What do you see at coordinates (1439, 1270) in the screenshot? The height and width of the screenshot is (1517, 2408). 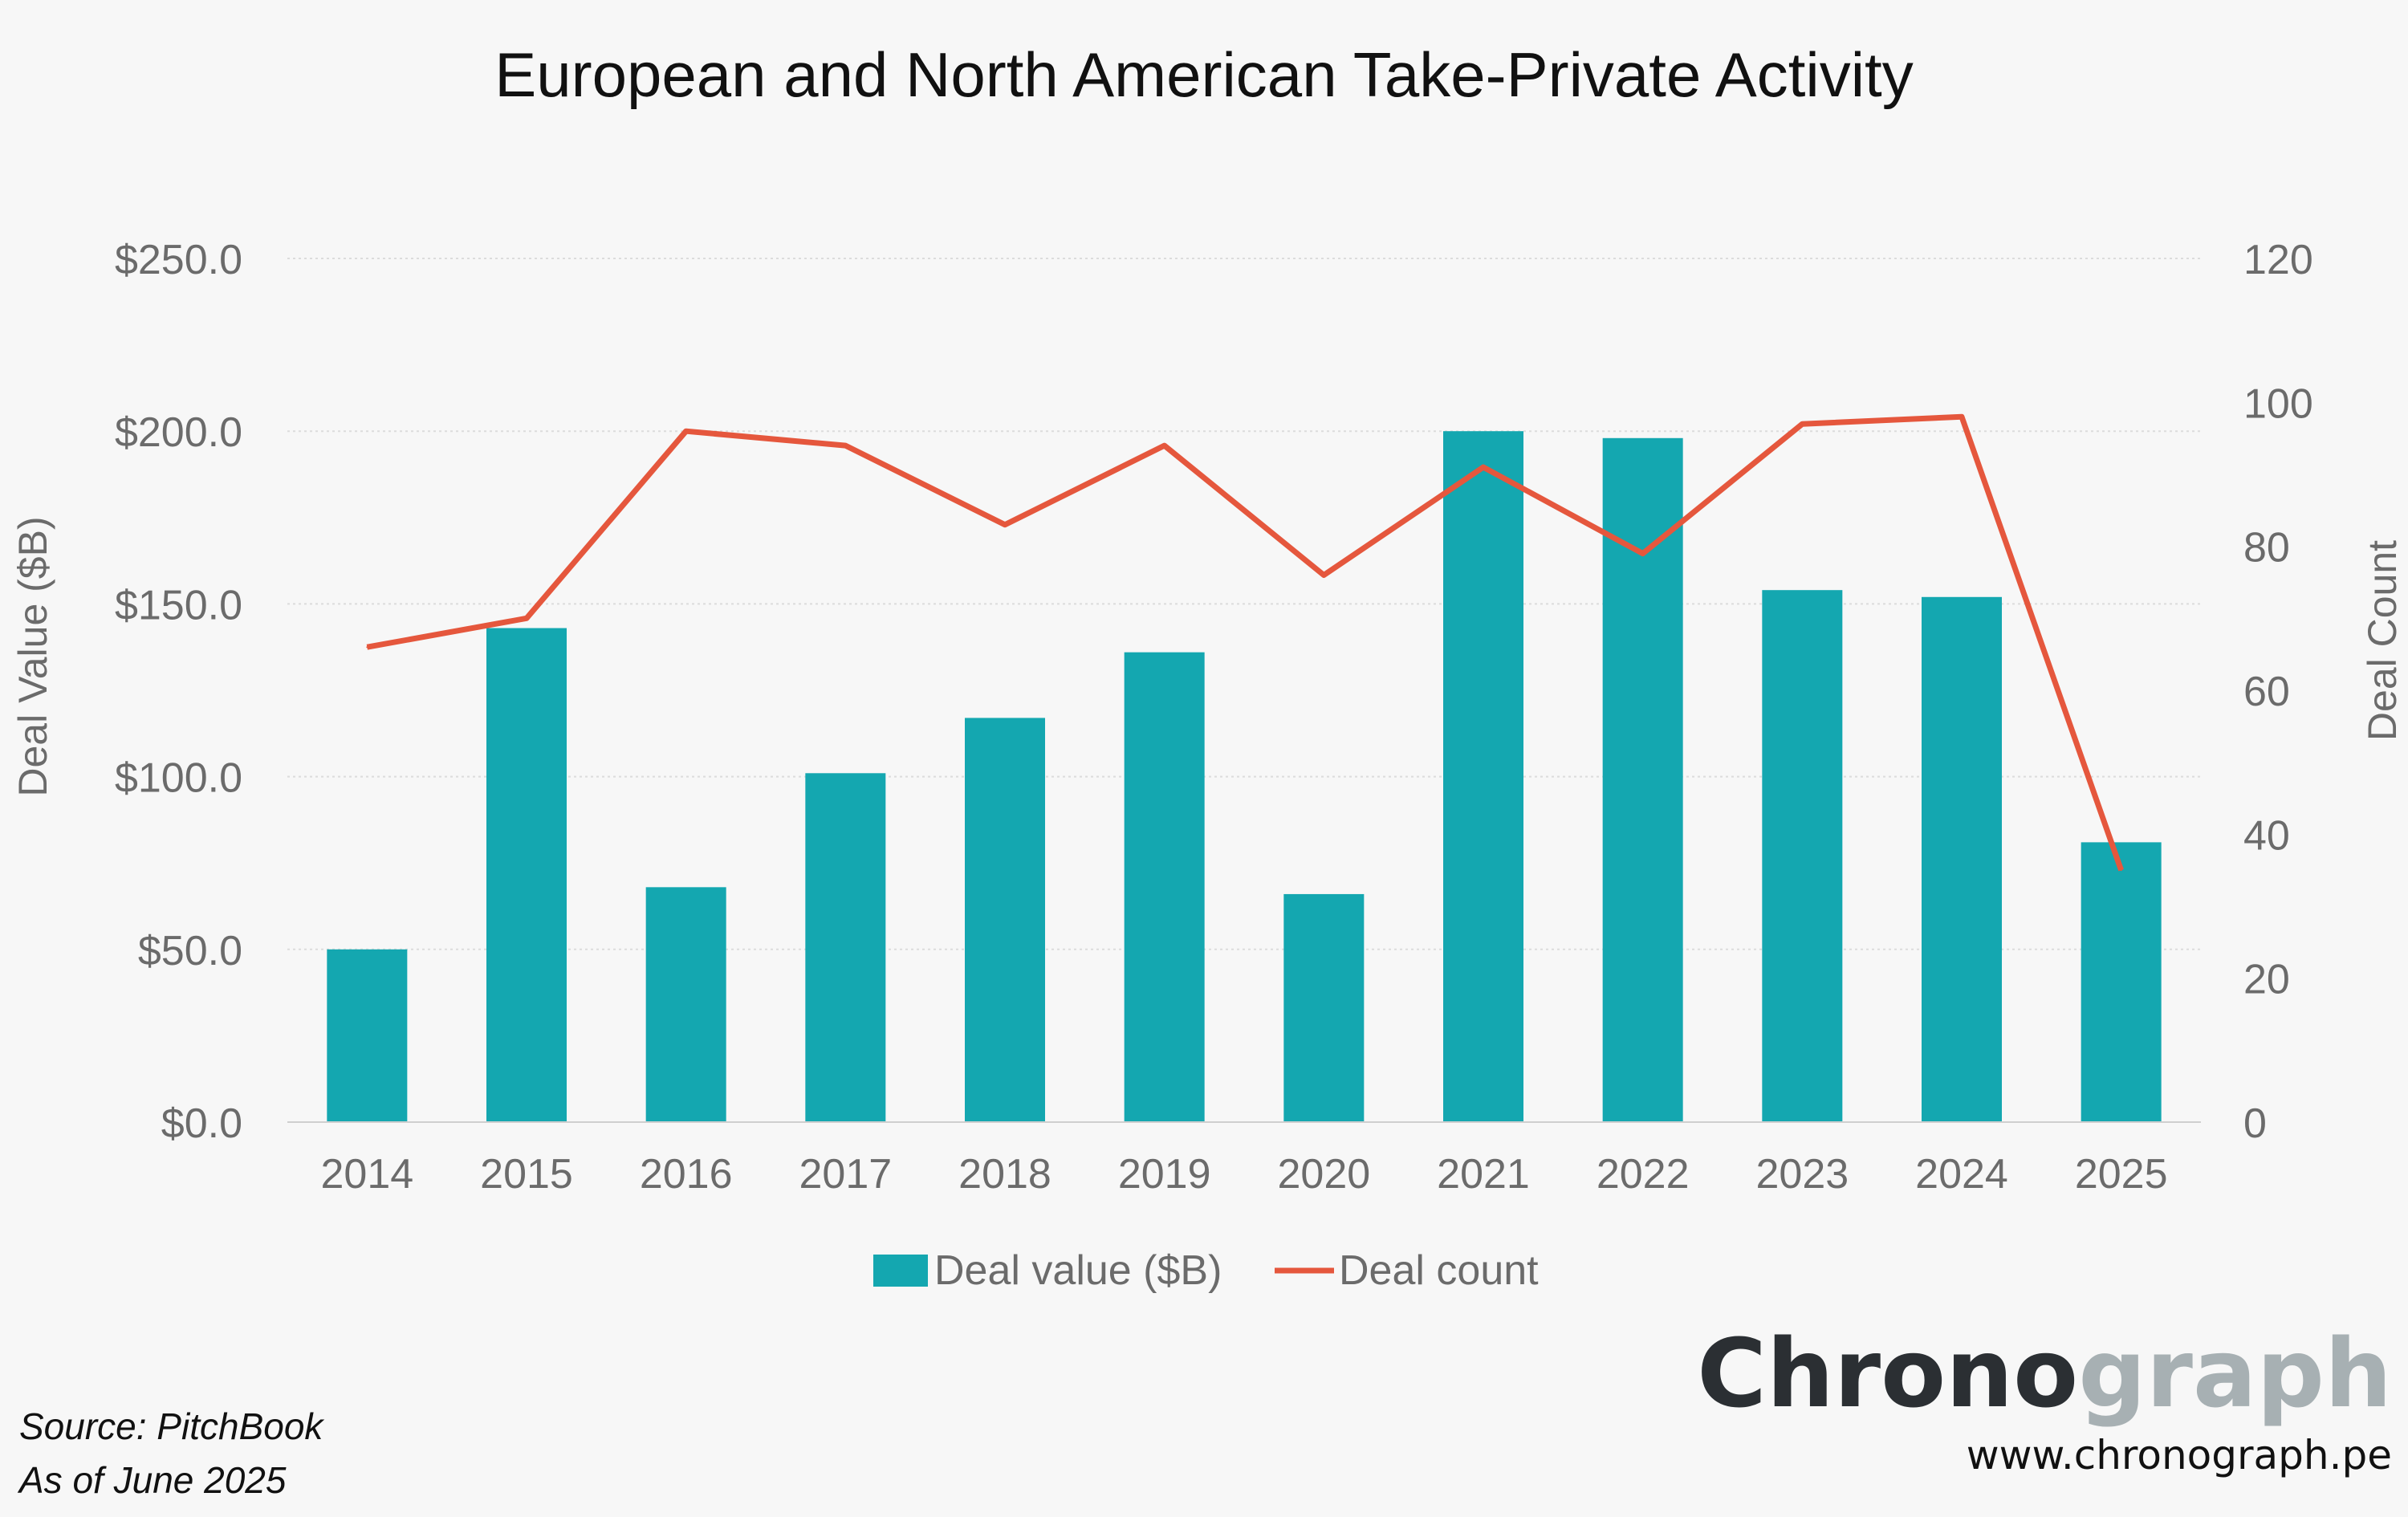 I see `legend-label-deal-count: Deal count` at bounding box center [1439, 1270].